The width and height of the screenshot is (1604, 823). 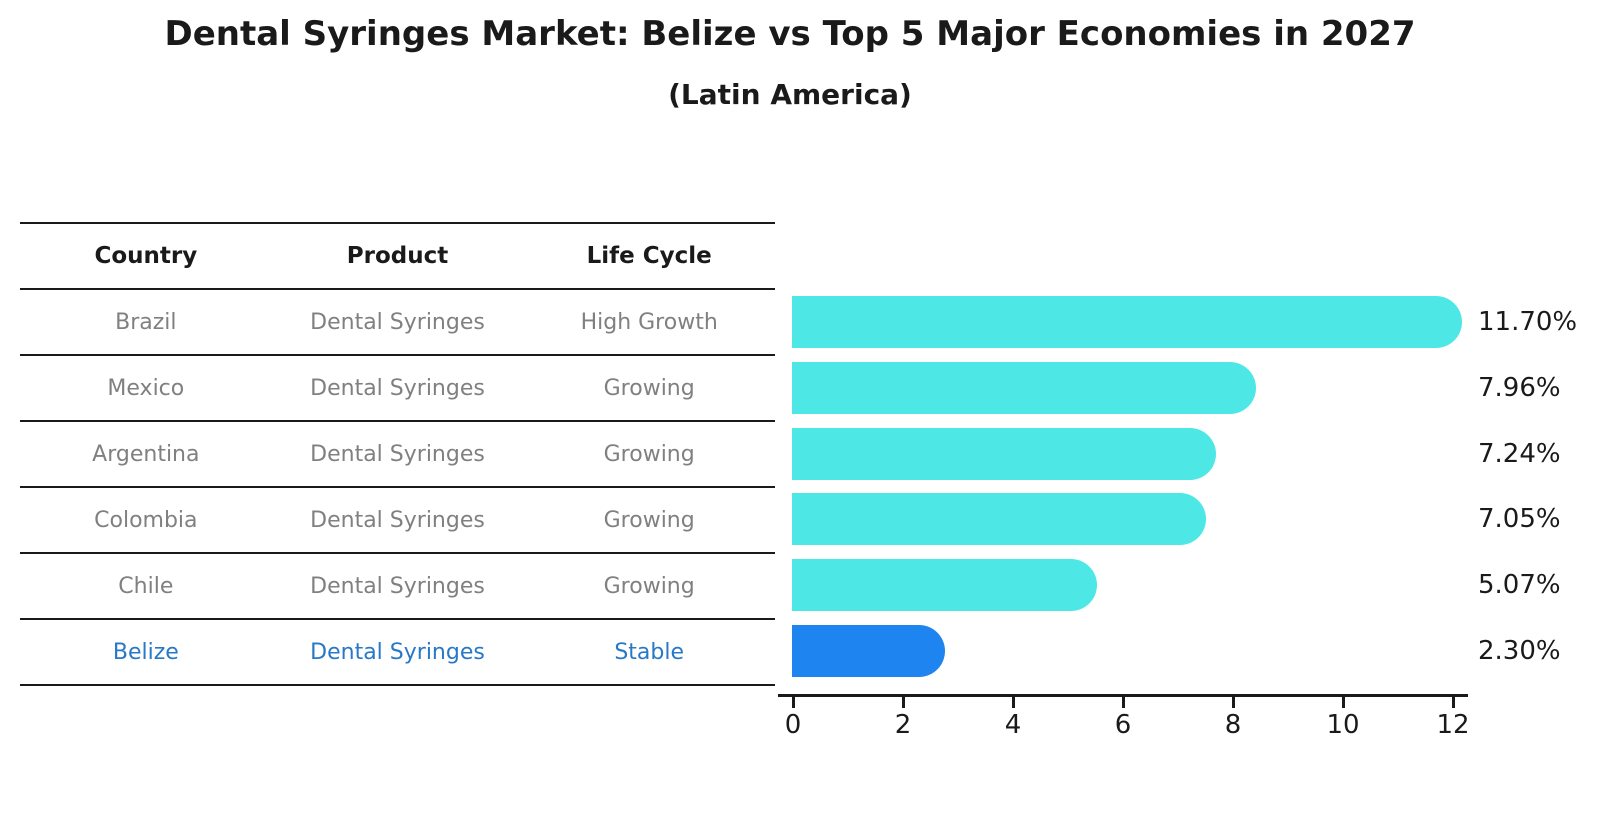 What do you see at coordinates (1453, 725) in the screenshot?
I see `x-axis-tick-label: 12` at bounding box center [1453, 725].